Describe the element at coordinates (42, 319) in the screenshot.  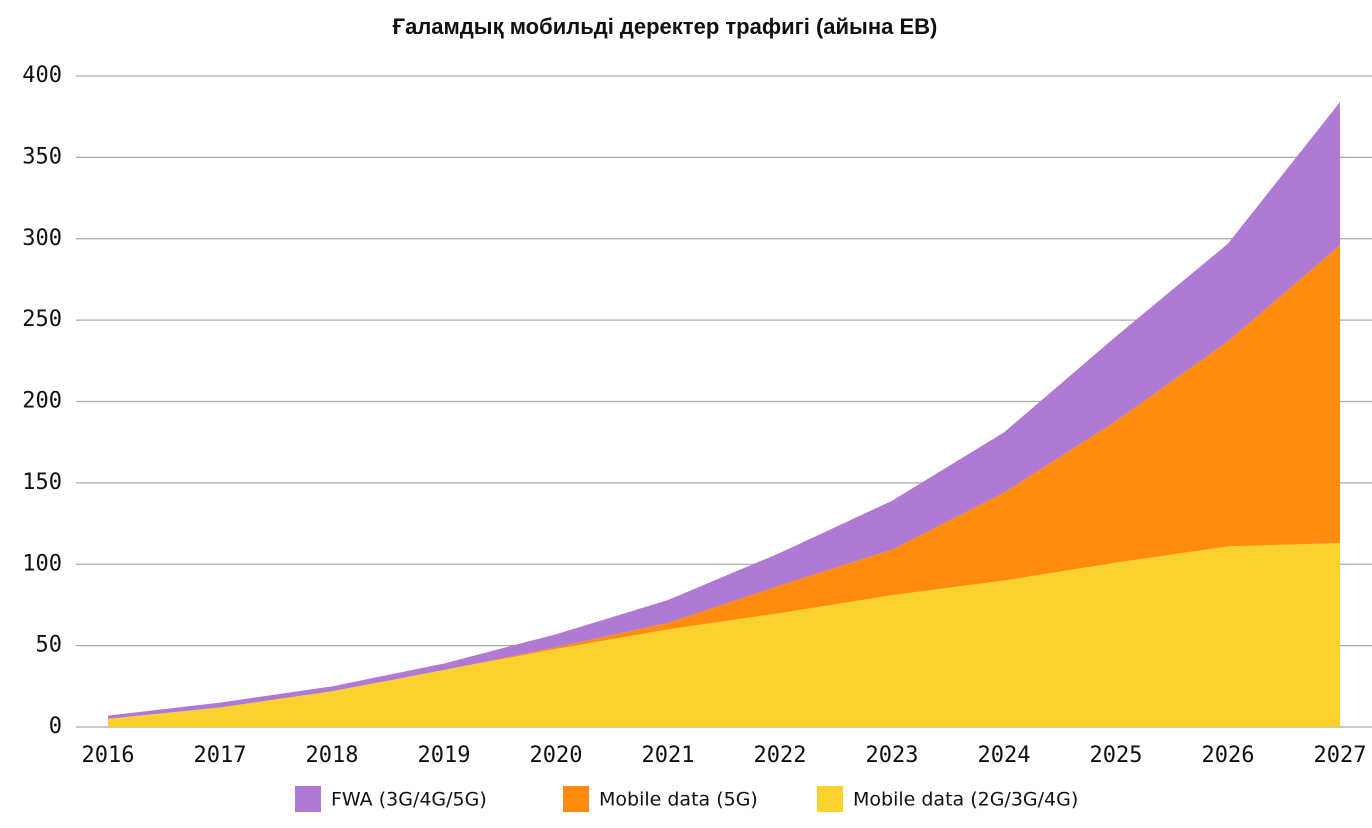
I see `y-tick-label: 250` at that location.